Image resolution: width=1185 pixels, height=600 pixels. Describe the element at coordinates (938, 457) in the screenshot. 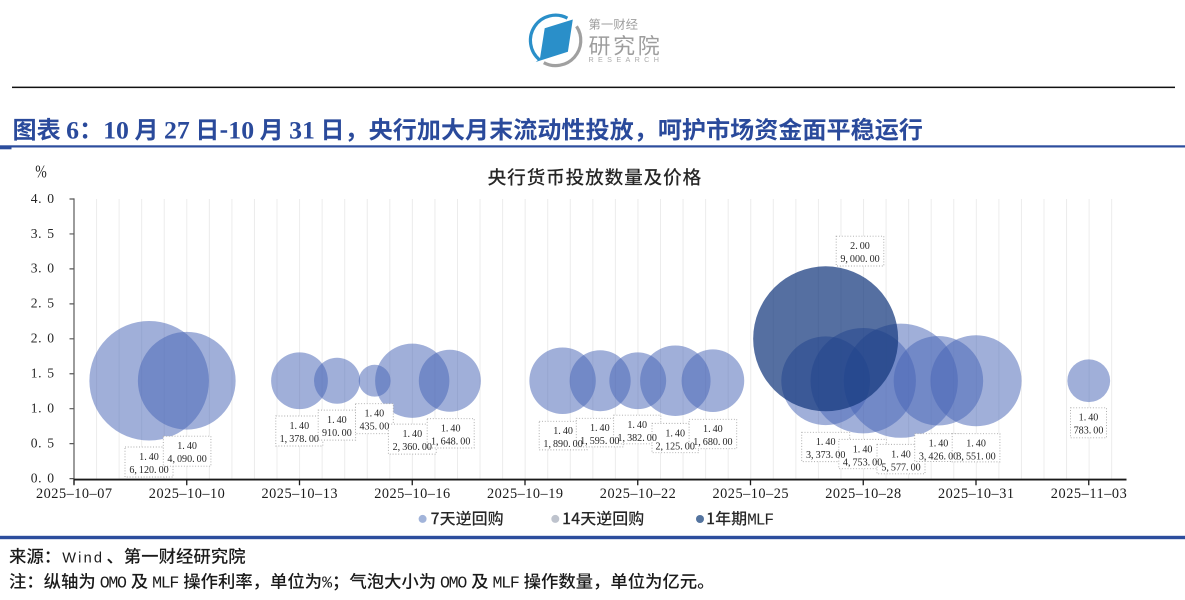

I see `svg-text: 3, 426. 00` at that location.